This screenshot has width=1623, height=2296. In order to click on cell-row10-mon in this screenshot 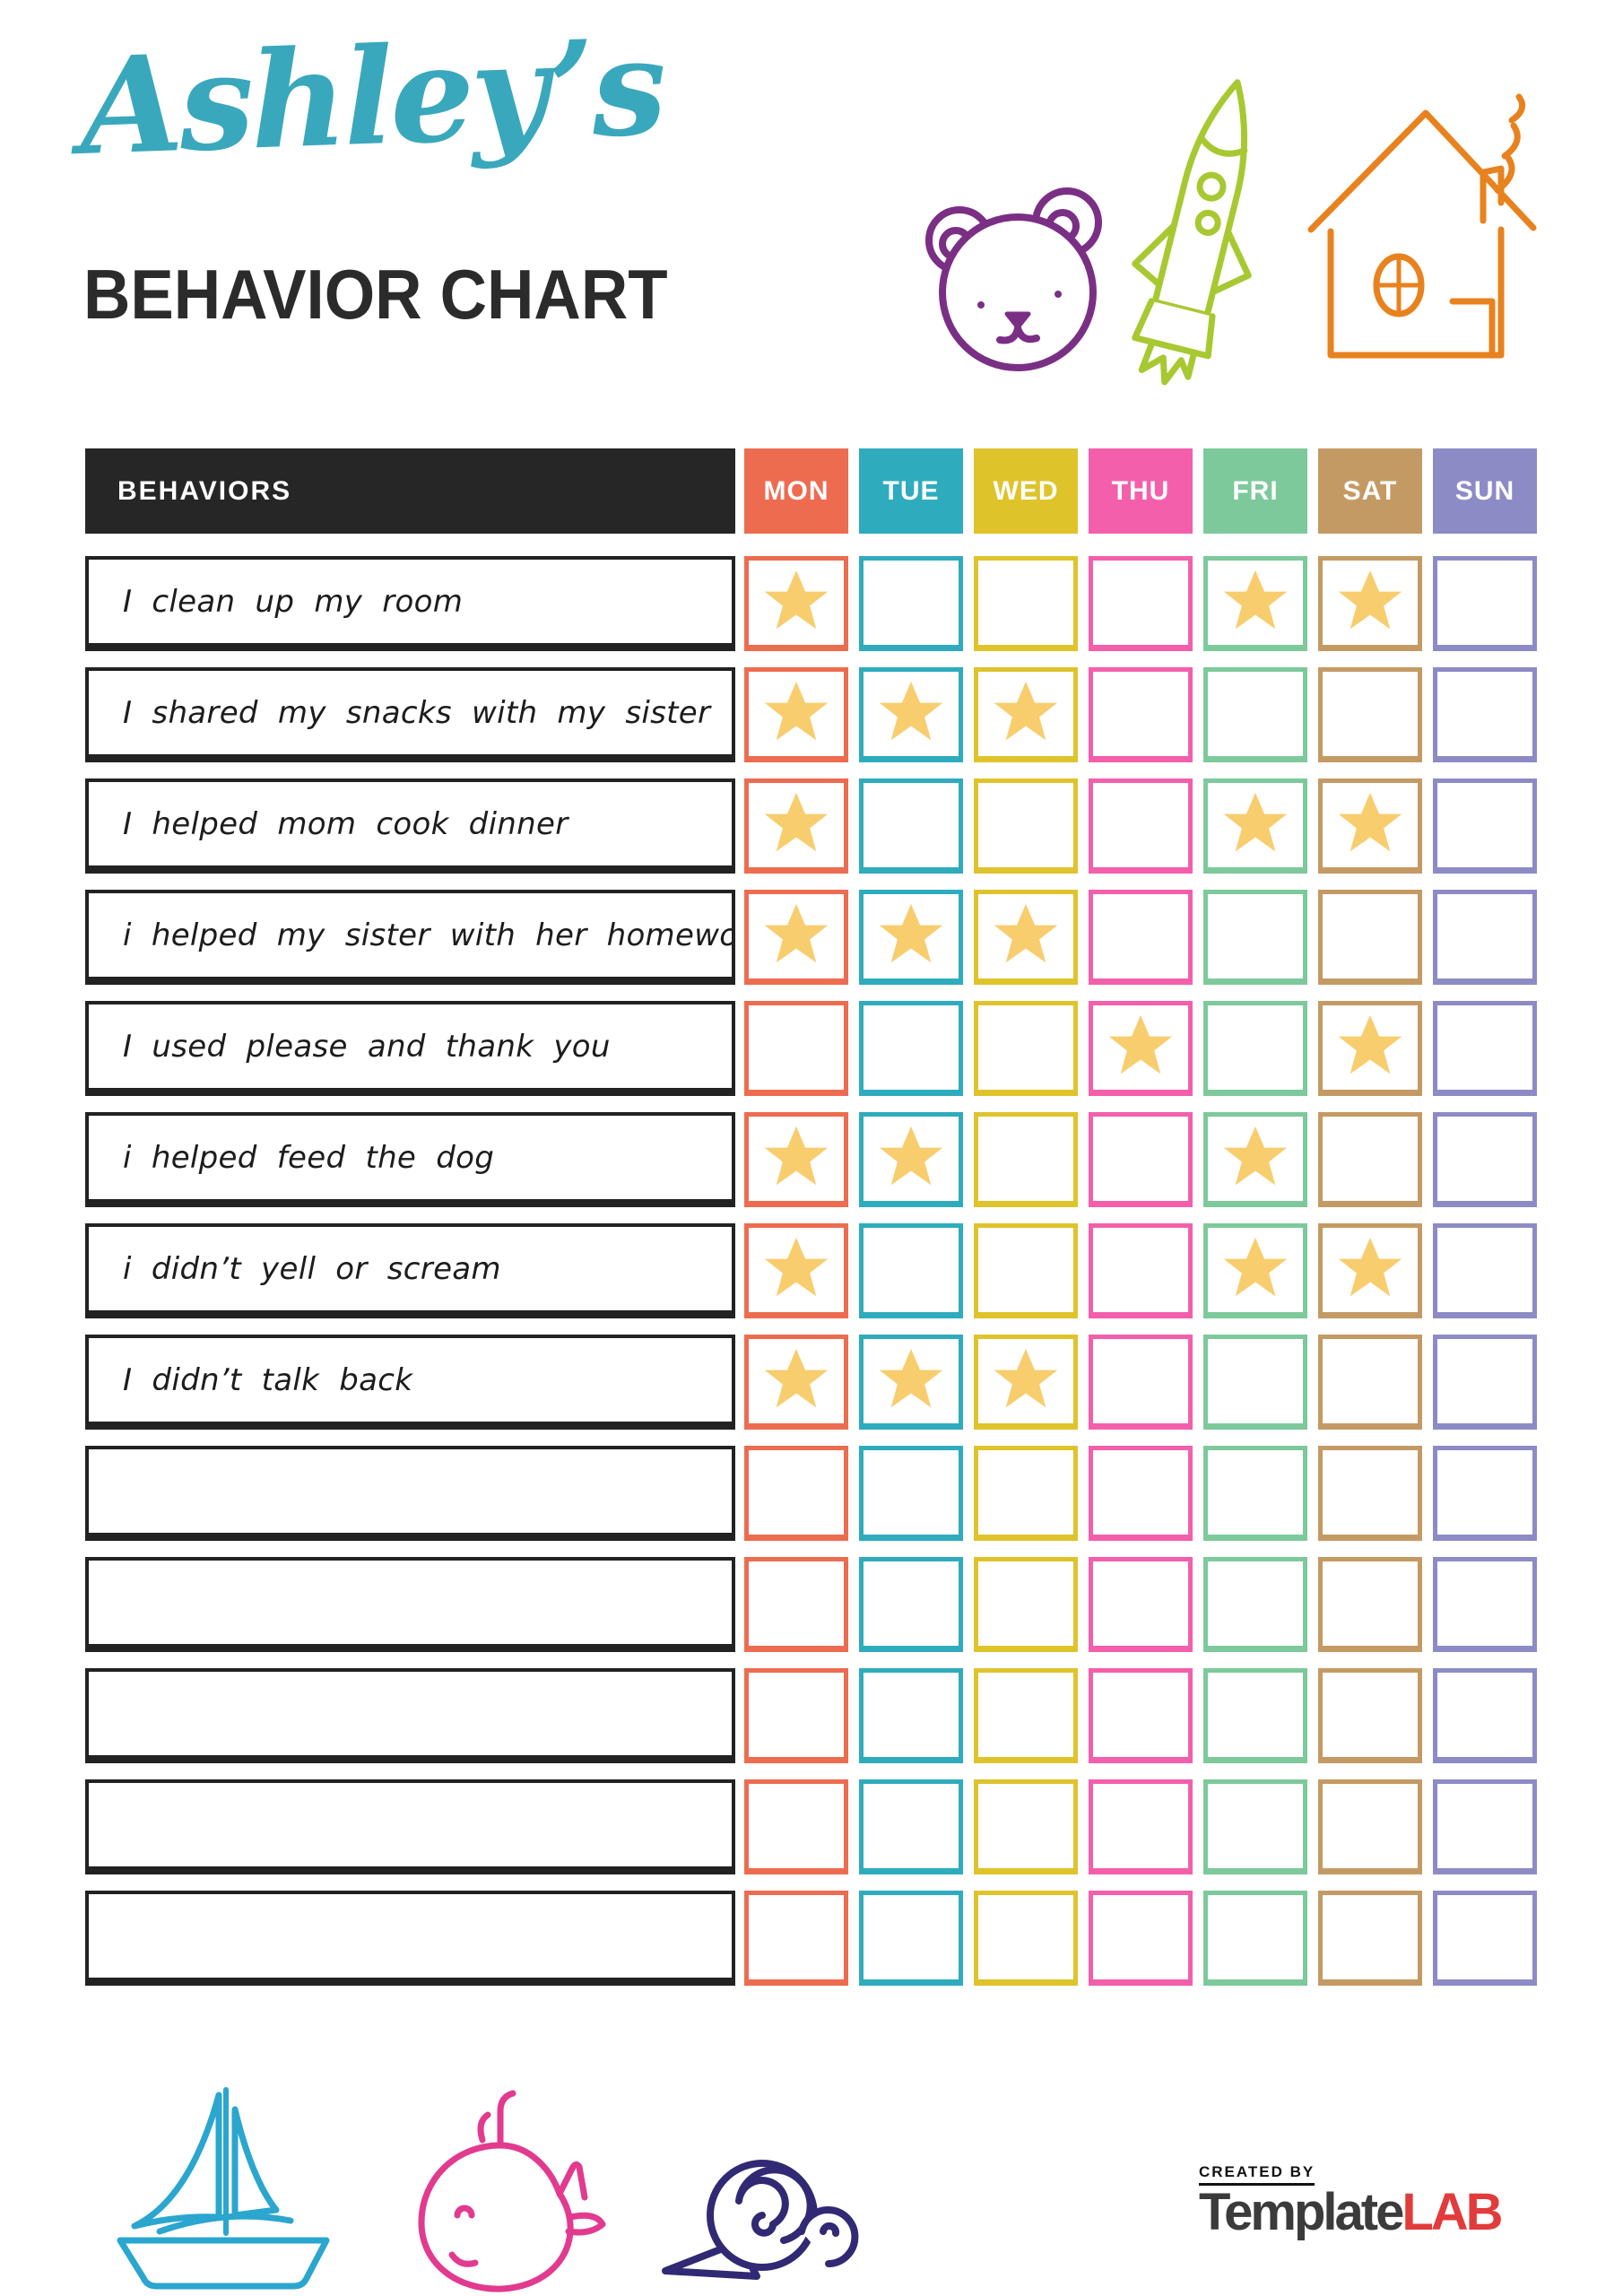, I will do `click(796, 1604)`.